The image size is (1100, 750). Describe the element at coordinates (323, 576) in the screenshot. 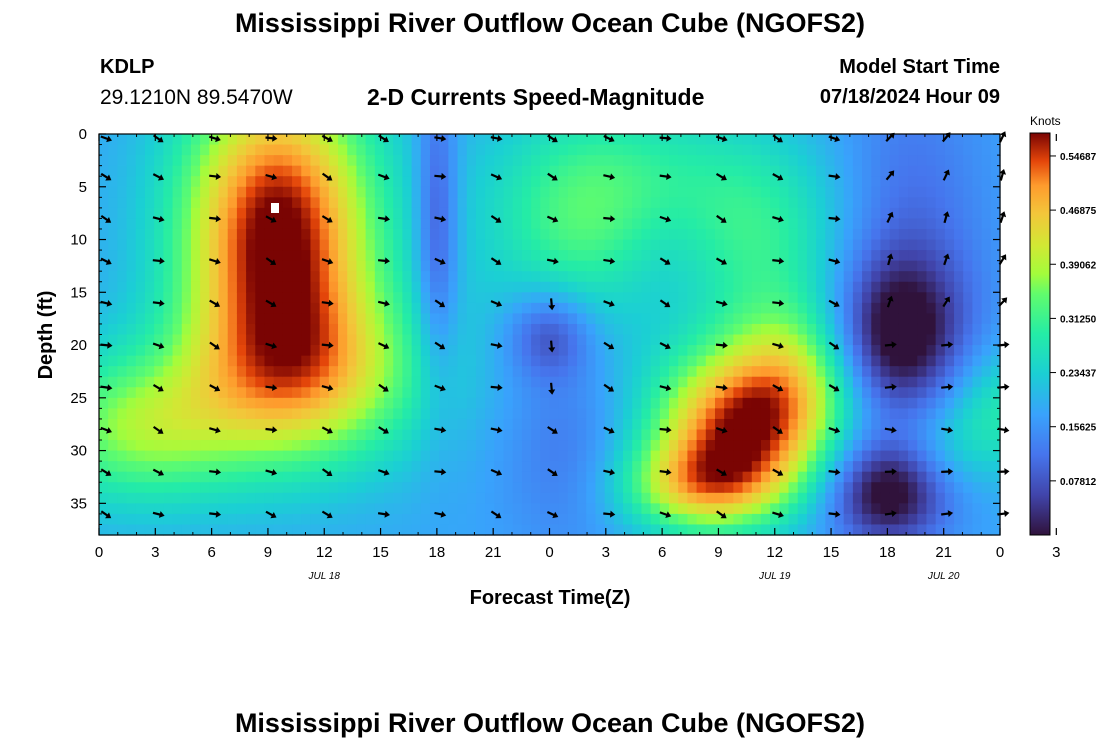

I see `date-label: JUL 18` at that location.